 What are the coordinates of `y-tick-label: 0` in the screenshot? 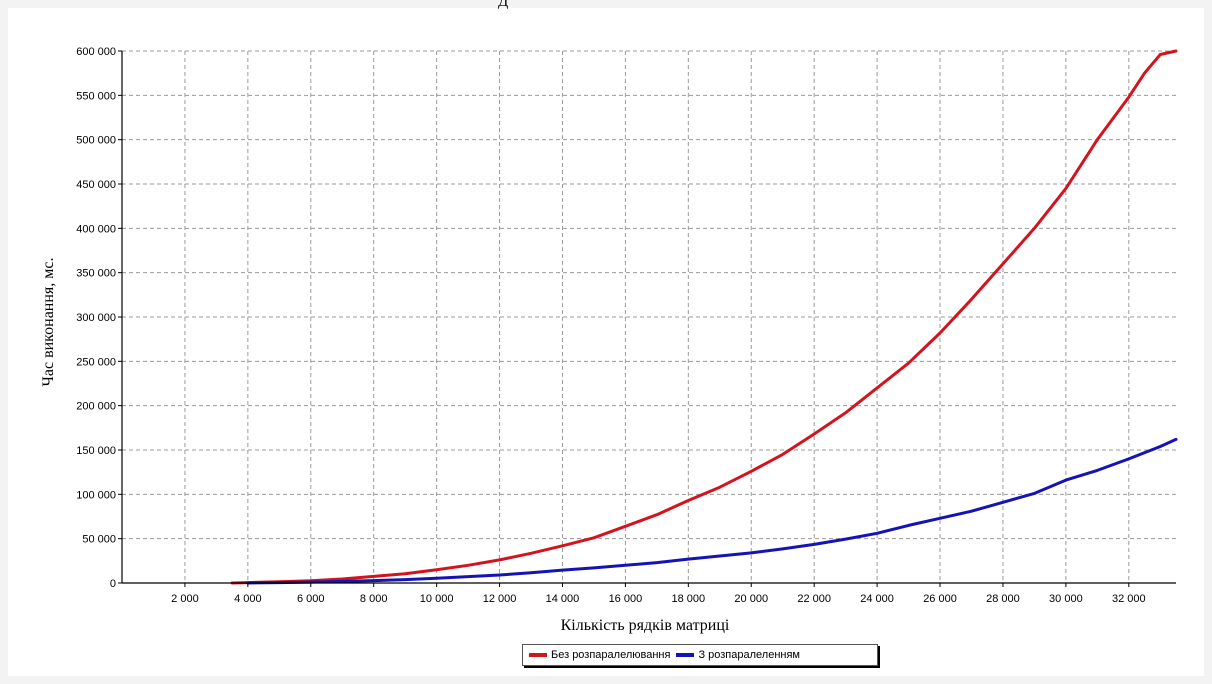 It's located at (113, 584).